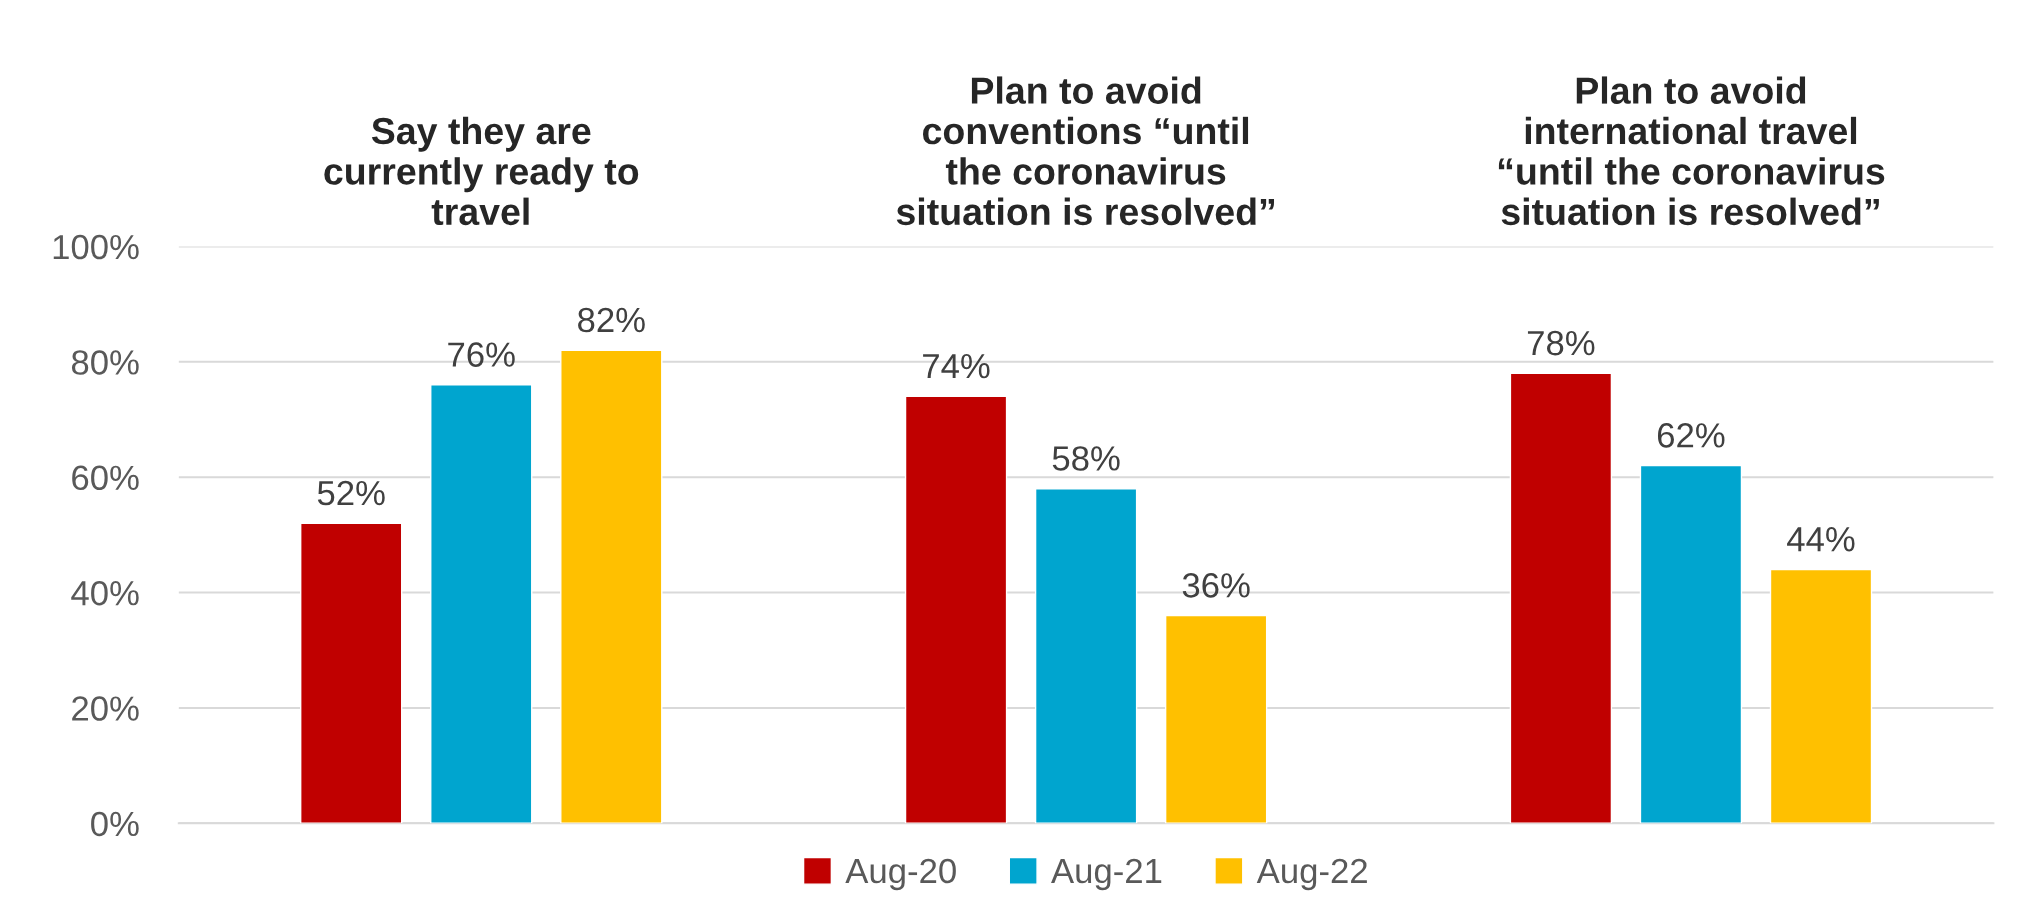  Describe the element at coordinates (1691, 435) in the screenshot. I see `text: 62%` at that location.